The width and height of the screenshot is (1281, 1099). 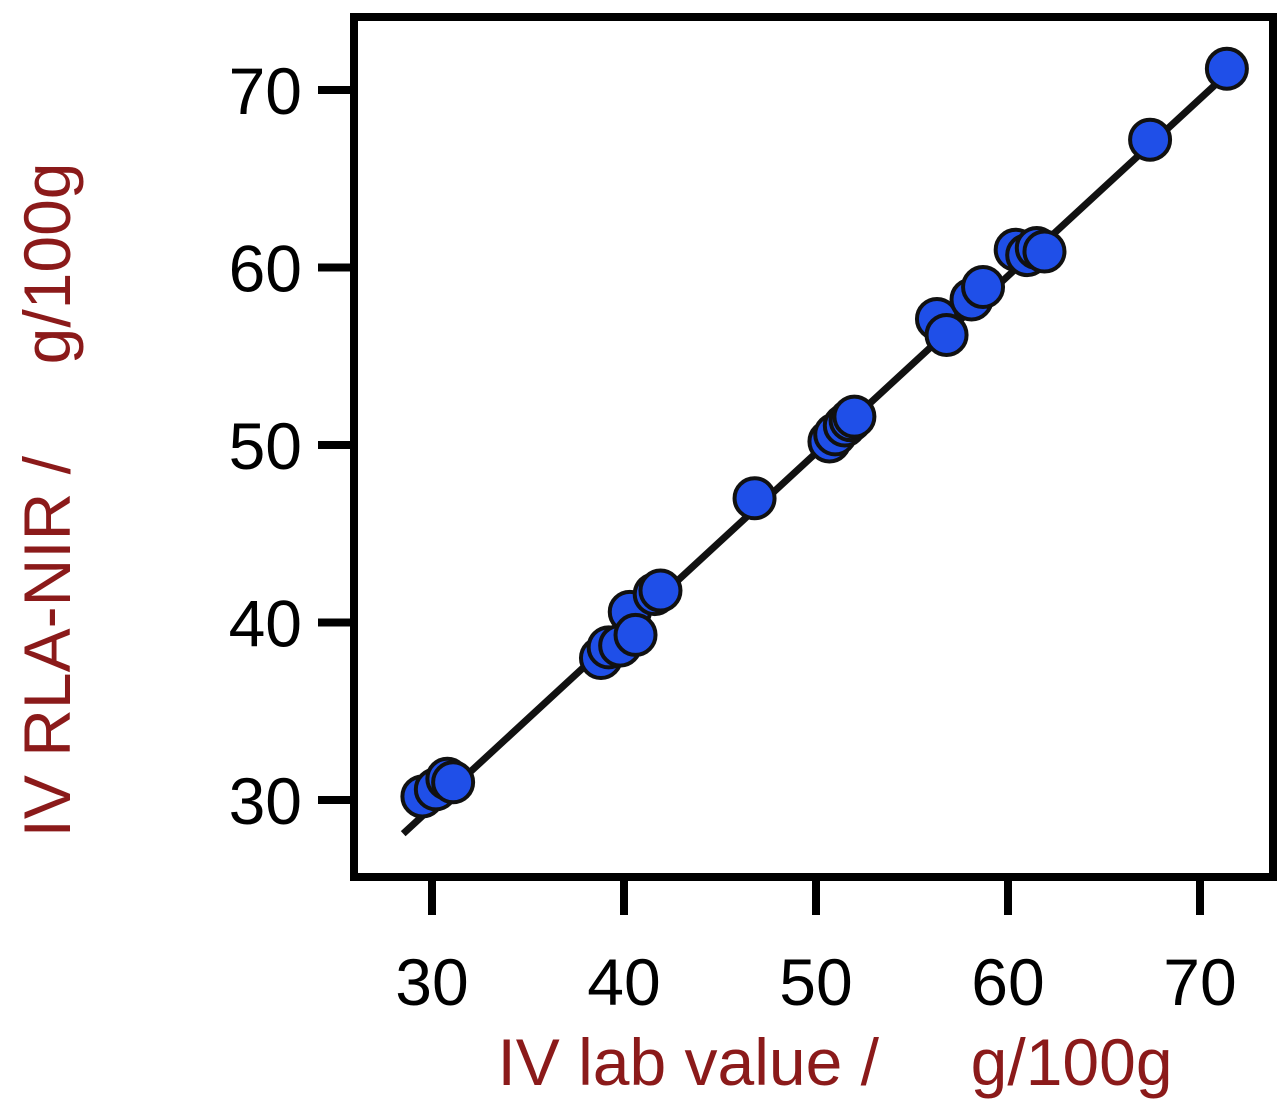 I want to click on y-tick-label: 70, so click(x=265, y=91).